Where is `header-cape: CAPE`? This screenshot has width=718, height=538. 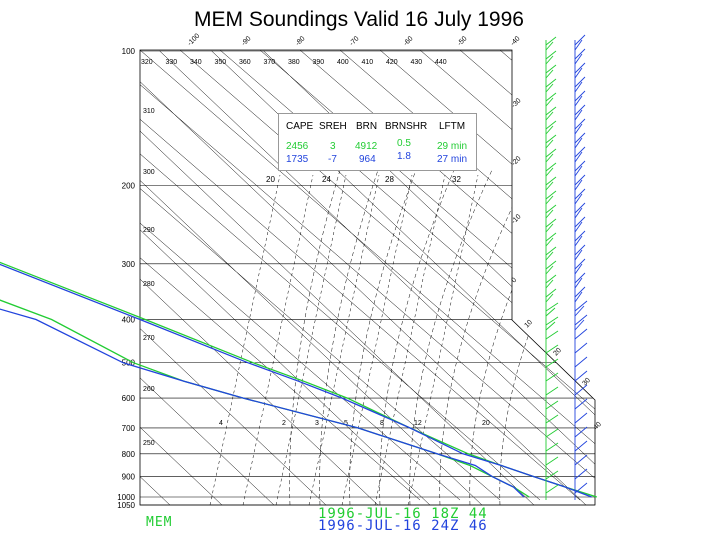 header-cape: CAPE is located at coordinates (300, 126).